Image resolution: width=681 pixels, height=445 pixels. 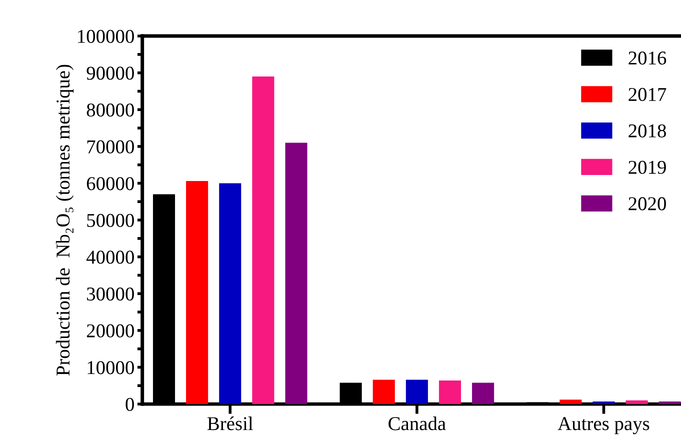 What do you see at coordinates (110, 257) in the screenshot?
I see `y-tick-label: 40000` at bounding box center [110, 257].